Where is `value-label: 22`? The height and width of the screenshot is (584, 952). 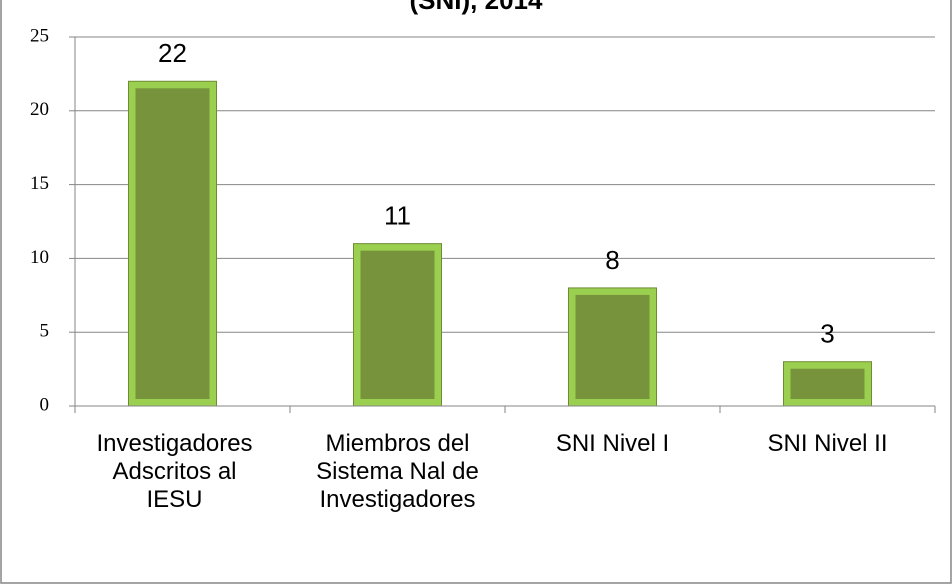 value-label: 22 is located at coordinates (172, 53).